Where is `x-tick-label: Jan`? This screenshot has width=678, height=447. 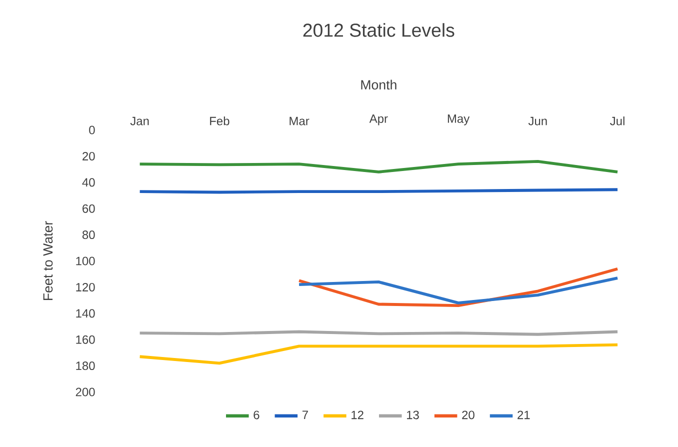
x-tick-label: Jan is located at coordinates (139, 121).